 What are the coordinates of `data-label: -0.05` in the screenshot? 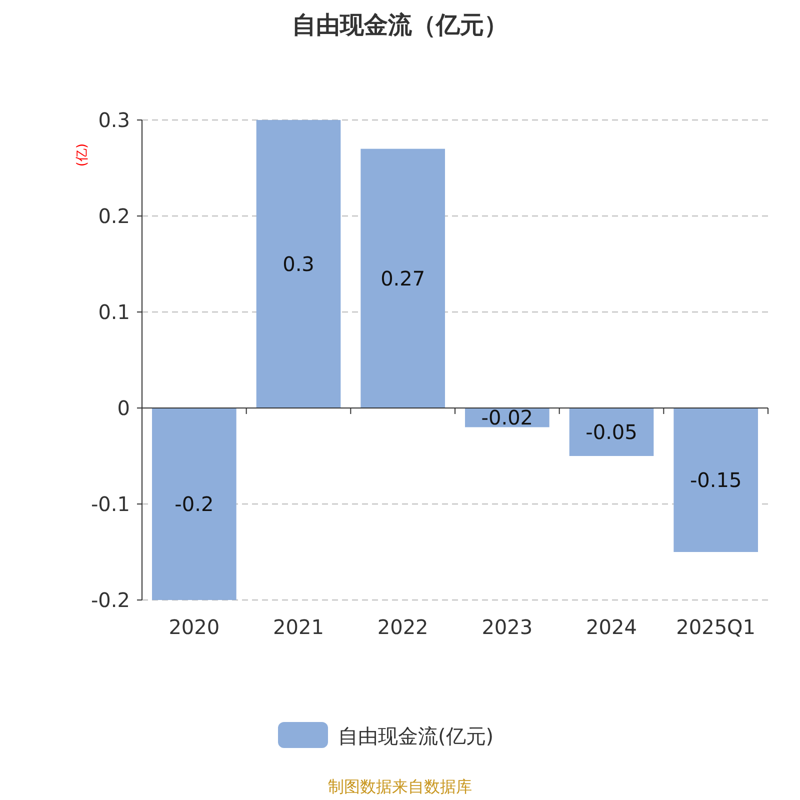 It's located at (612, 432).